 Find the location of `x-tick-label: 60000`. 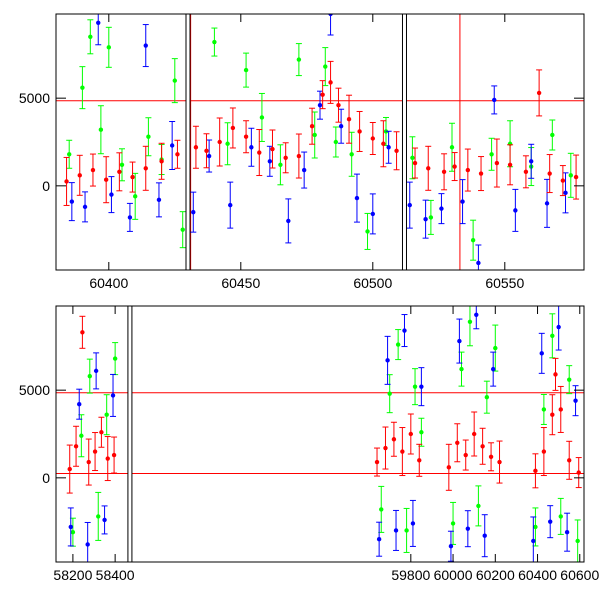

x-tick-label: 60000 is located at coordinates (453, 575).